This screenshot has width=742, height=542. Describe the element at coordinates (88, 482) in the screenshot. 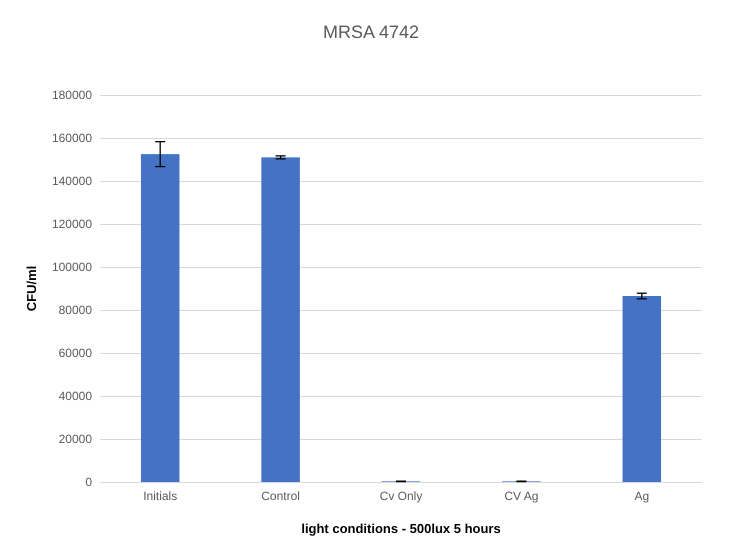

I see `y-tick-label: 0` at that location.